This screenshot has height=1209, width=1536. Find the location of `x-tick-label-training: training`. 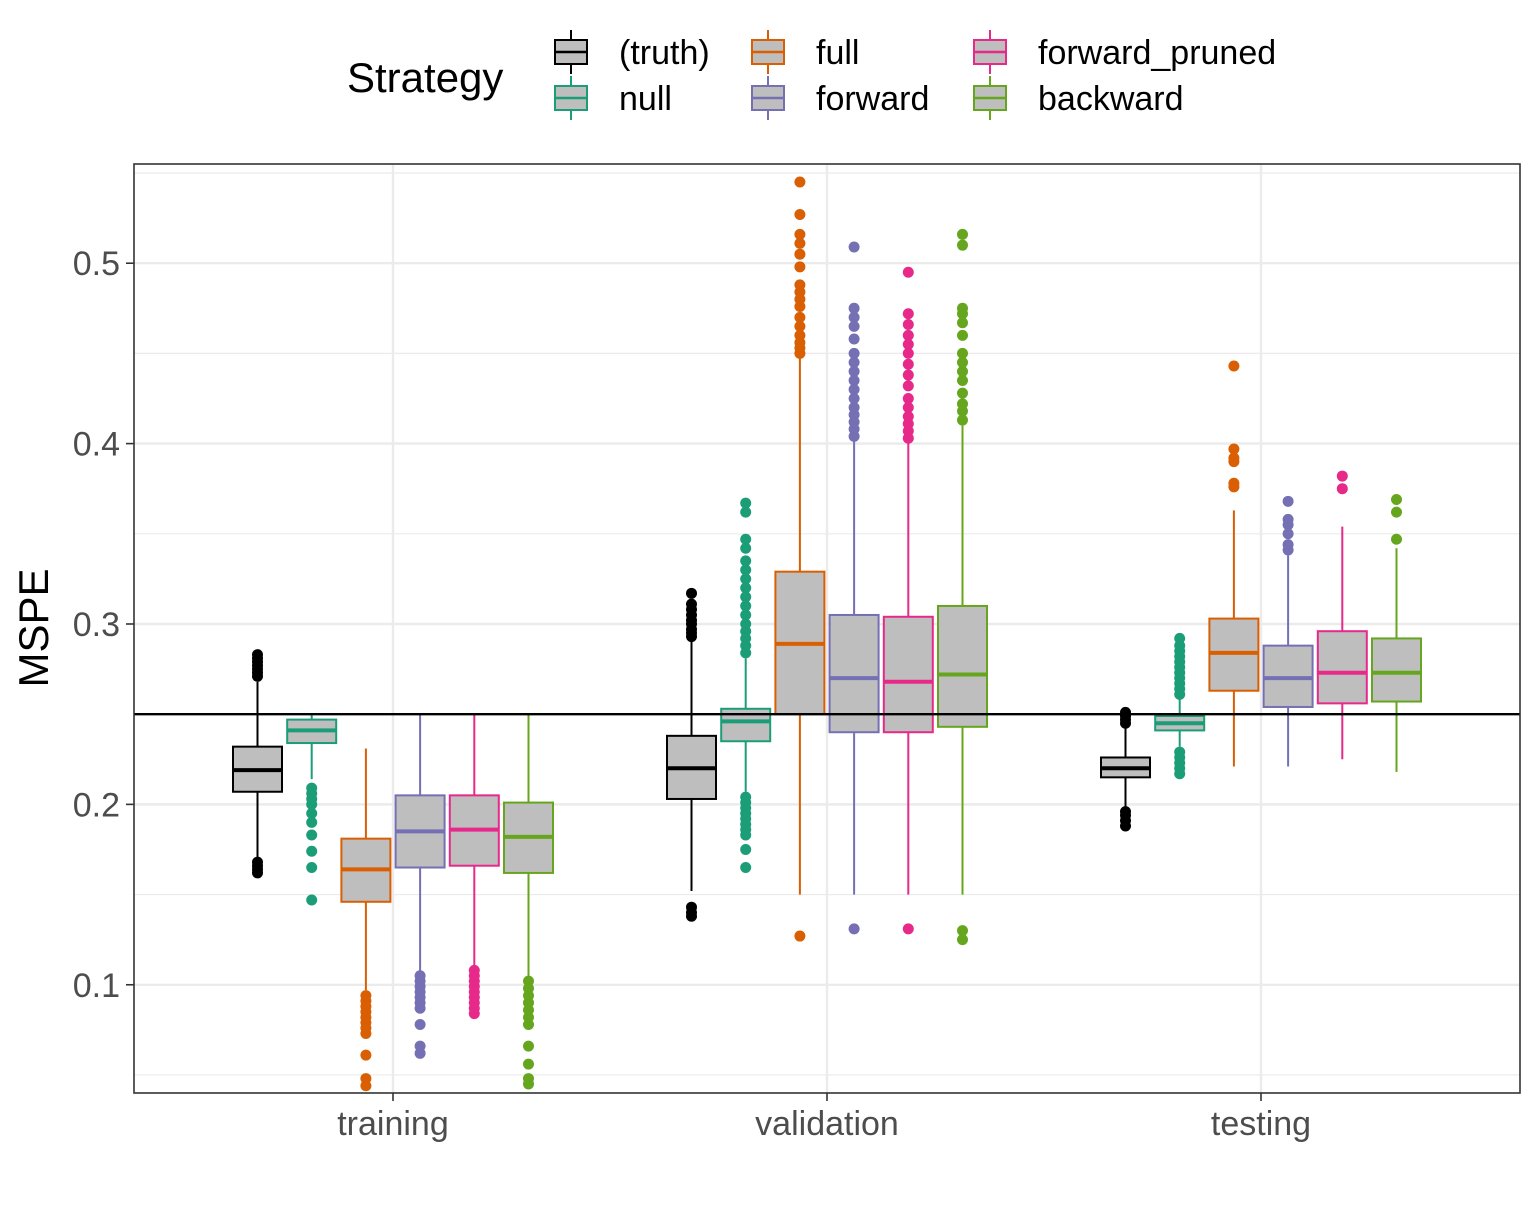

x-tick-label-training: training is located at coordinates (393, 1124).